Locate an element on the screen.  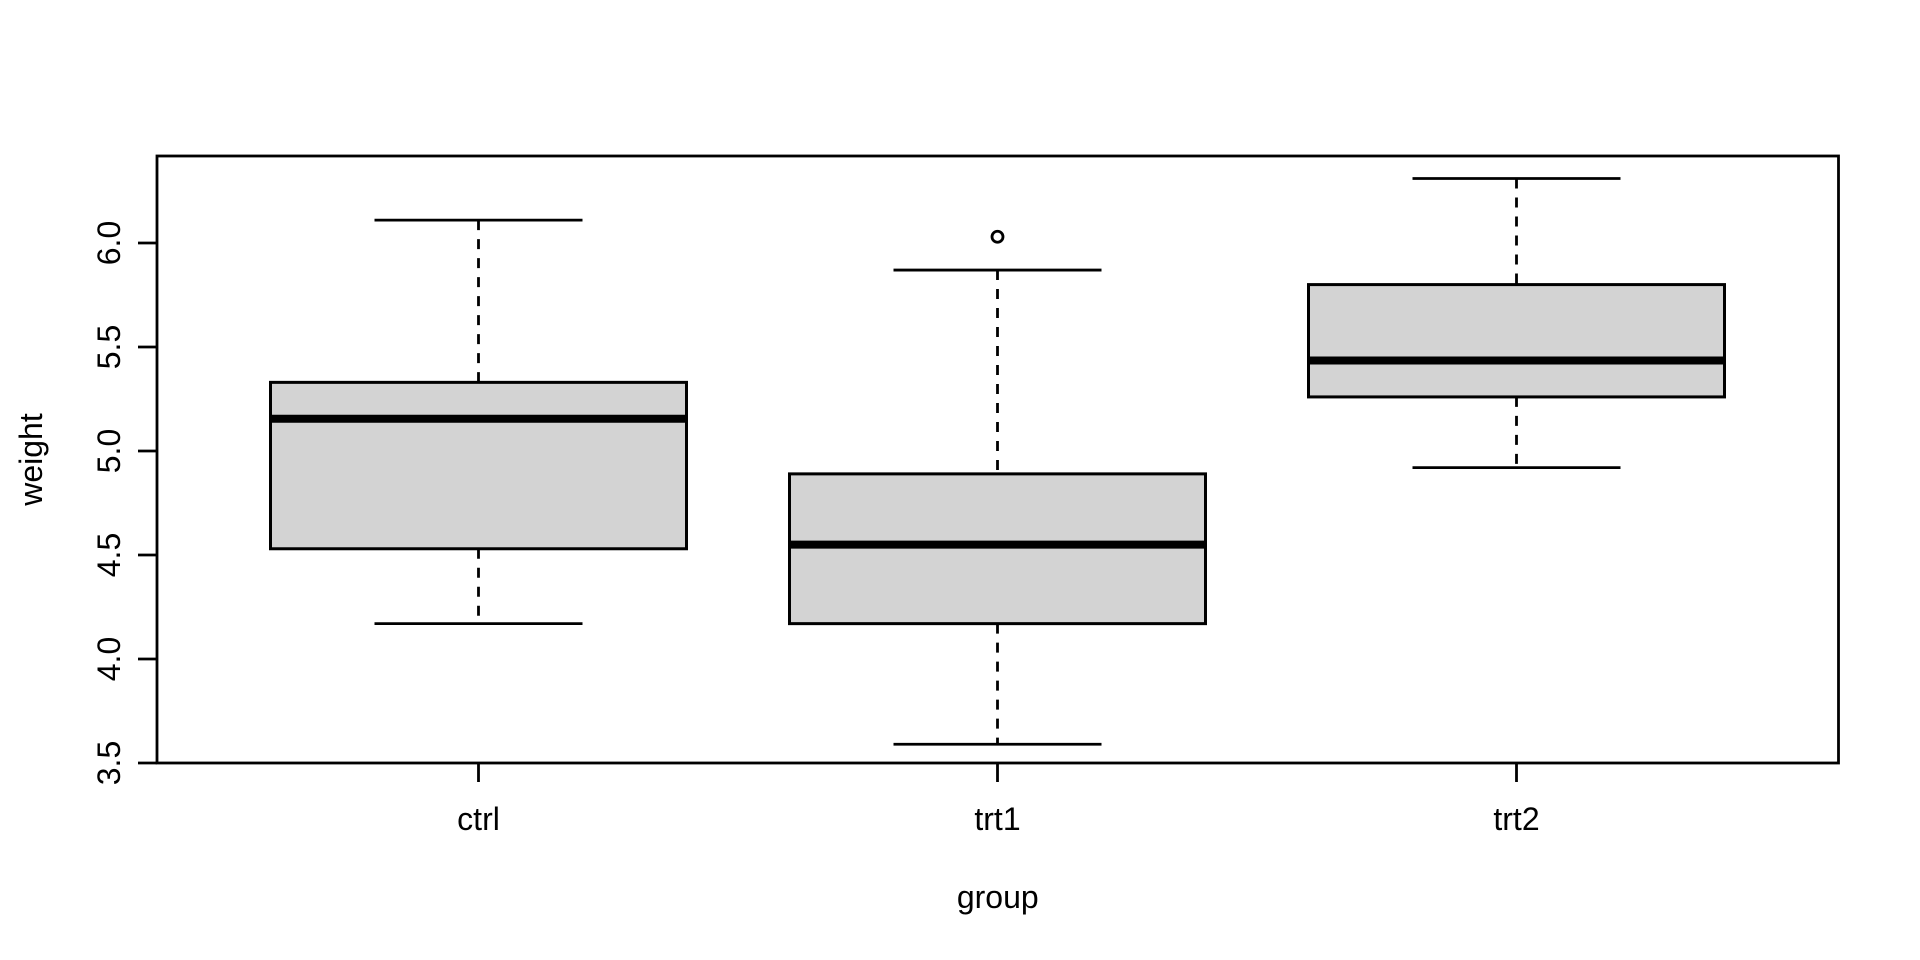
x-axis-tick-label: trt2 is located at coordinates (1516, 819).